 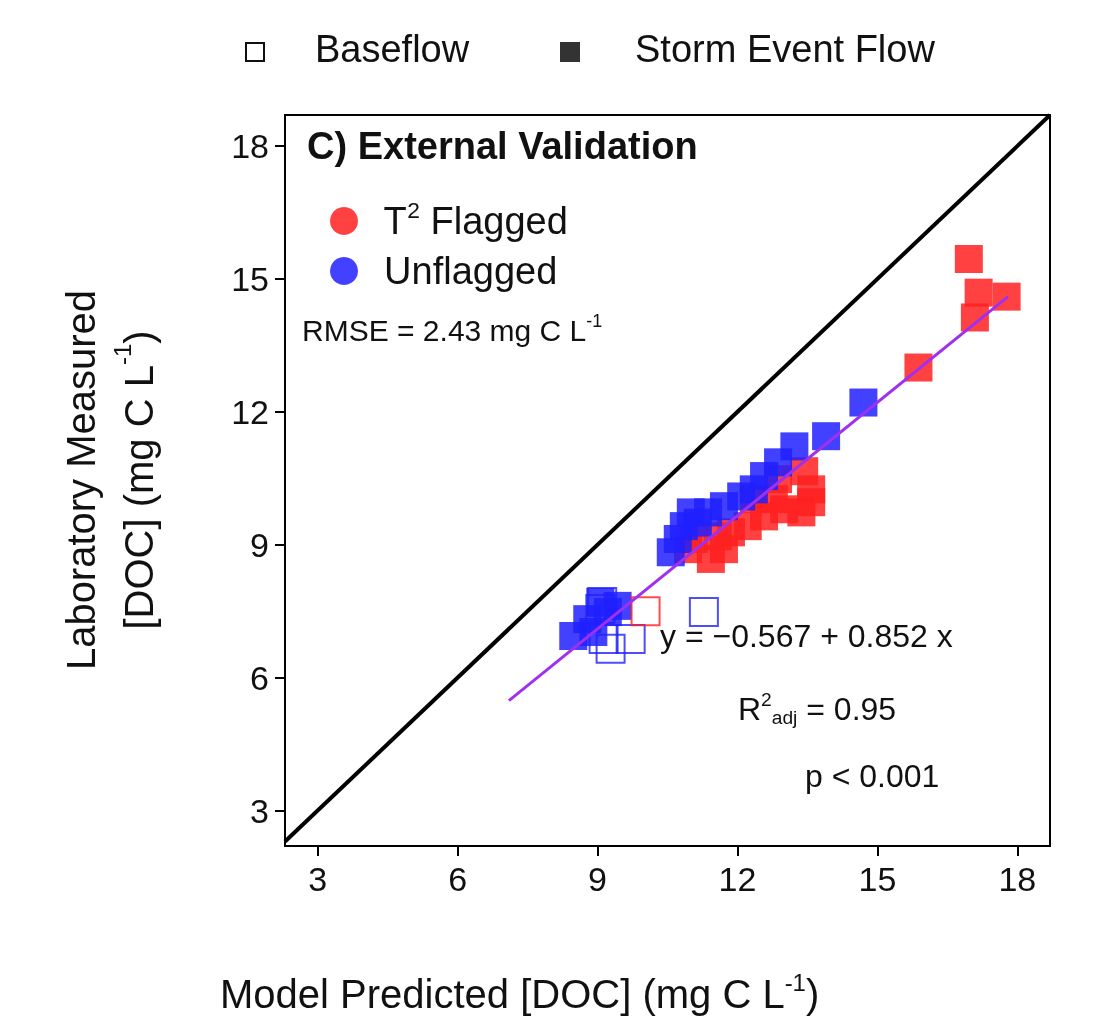 I want to click on annotation: y = −0.567 + 0.852 x, so click(x=806, y=636).